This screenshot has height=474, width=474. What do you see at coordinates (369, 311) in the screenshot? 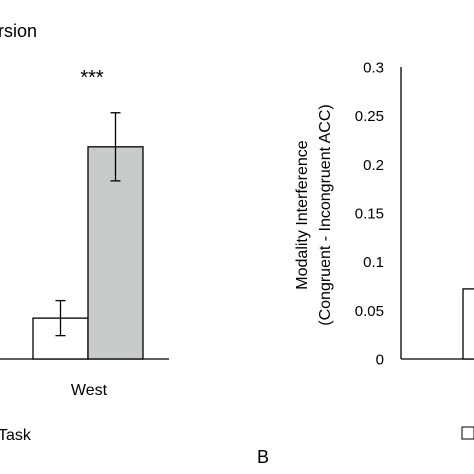
I see `right-y-tick-1: 0.05` at bounding box center [369, 311].